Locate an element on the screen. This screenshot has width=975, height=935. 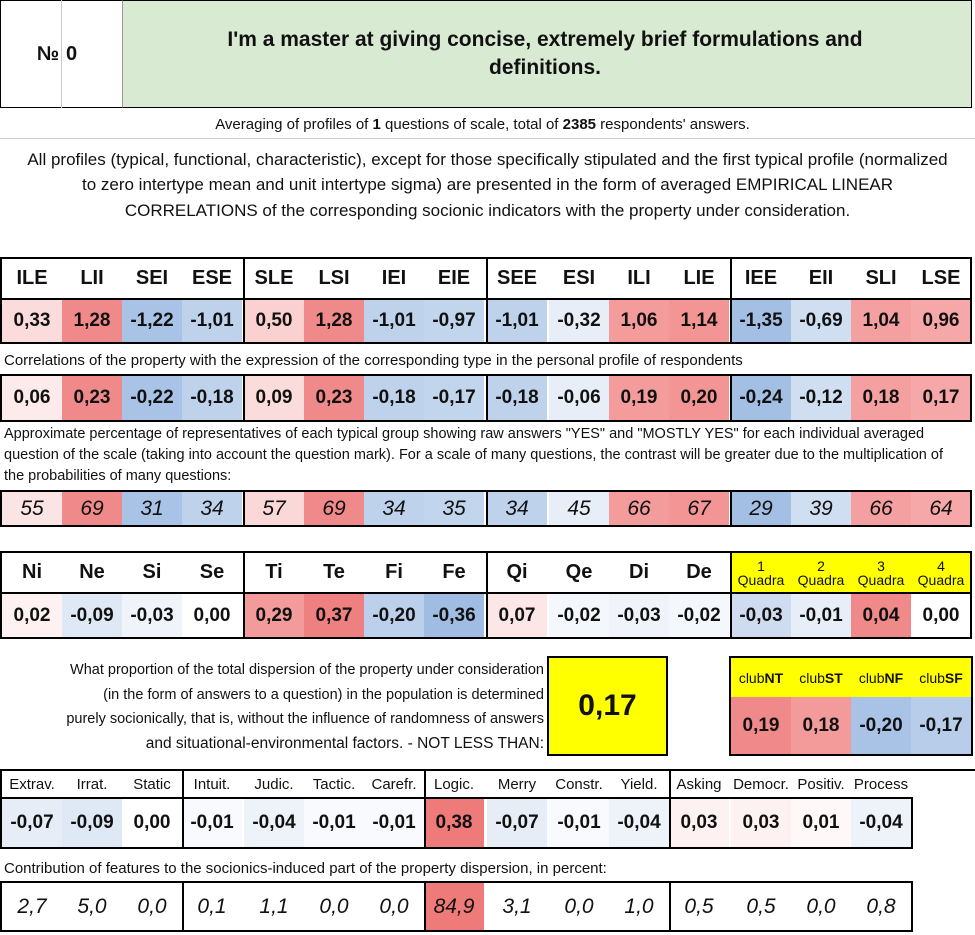
quadra-header: 1 Quadra is located at coordinates (761, 572).